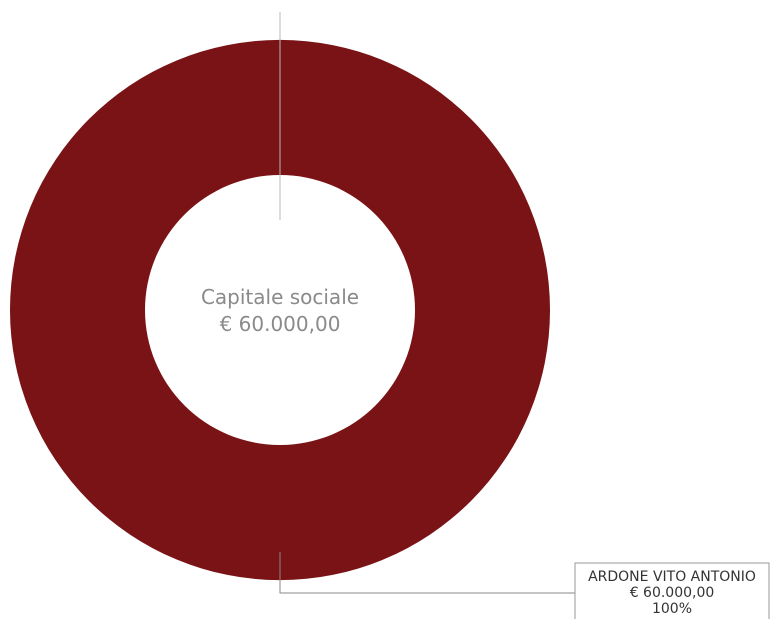  I want to click on callout-name: ARDONE VITO ANTONIO, so click(672, 577).